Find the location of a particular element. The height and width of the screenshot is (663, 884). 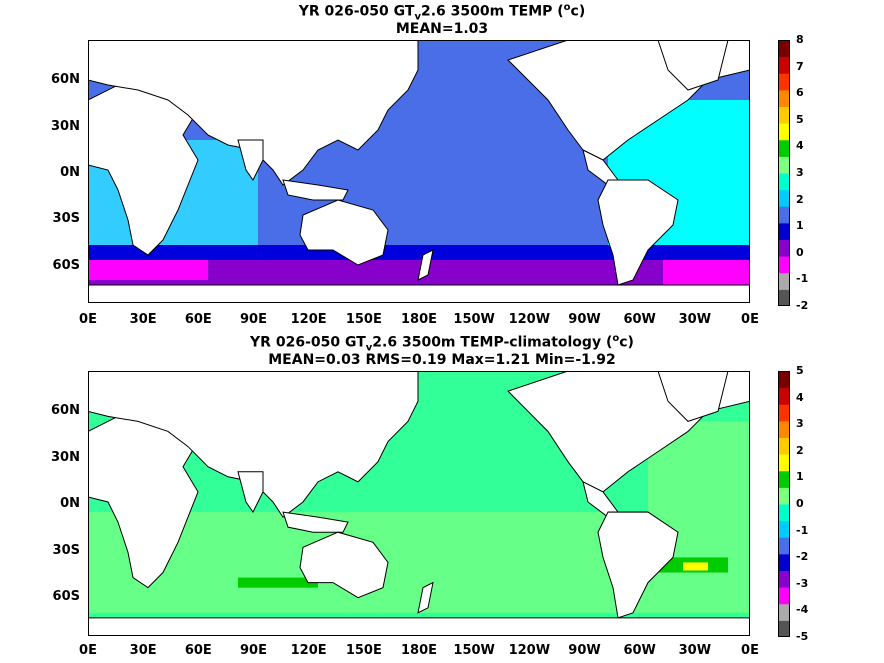

colorbar-tick-label: 6 is located at coordinates (800, 93).